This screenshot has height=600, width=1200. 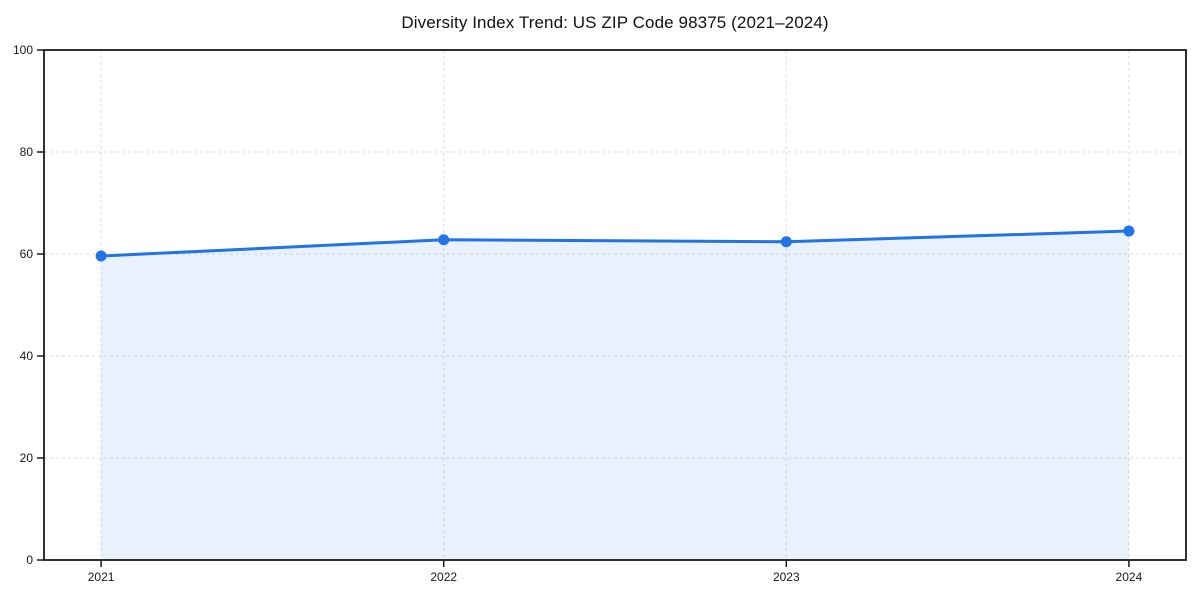 I want to click on y-tick-label: 60, so click(x=27, y=254).